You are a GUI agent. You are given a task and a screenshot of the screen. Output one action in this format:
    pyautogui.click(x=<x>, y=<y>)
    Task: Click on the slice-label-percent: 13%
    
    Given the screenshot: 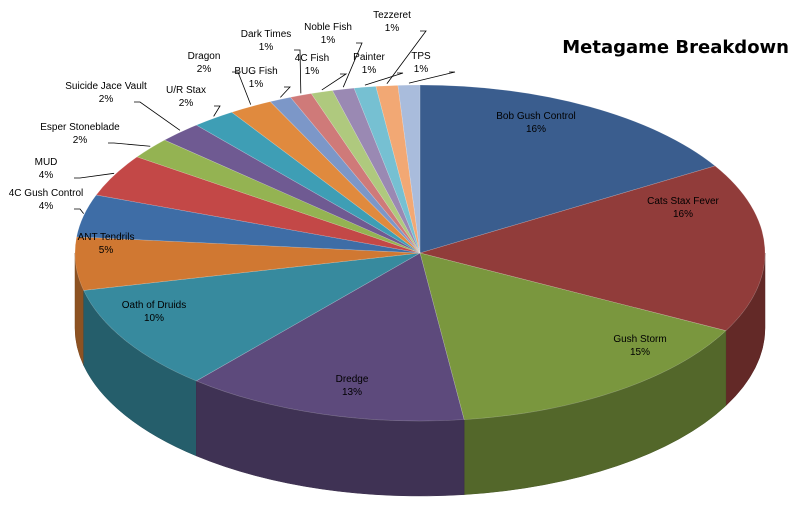 What is the action you would take?
    pyautogui.click(x=352, y=392)
    